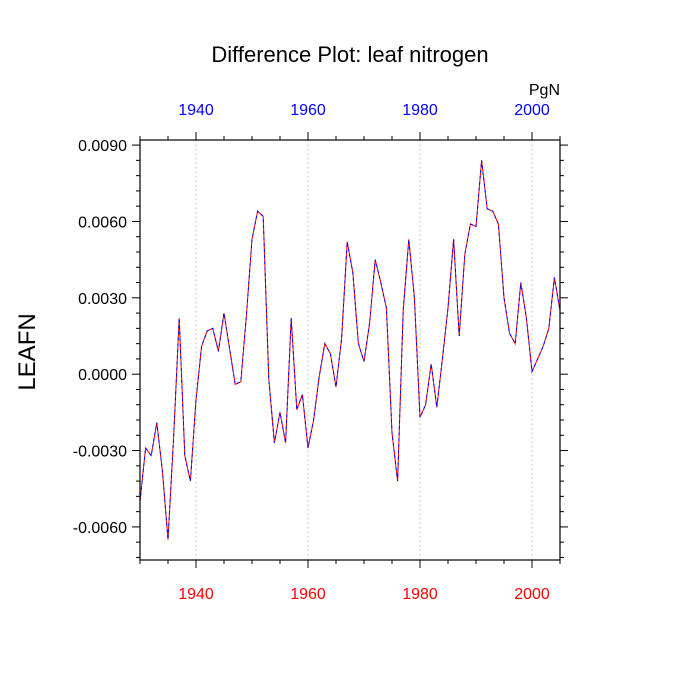 This screenshot has width=700, height=700. I want to click on top-x-tick-label: 2000, so click(532, 110).